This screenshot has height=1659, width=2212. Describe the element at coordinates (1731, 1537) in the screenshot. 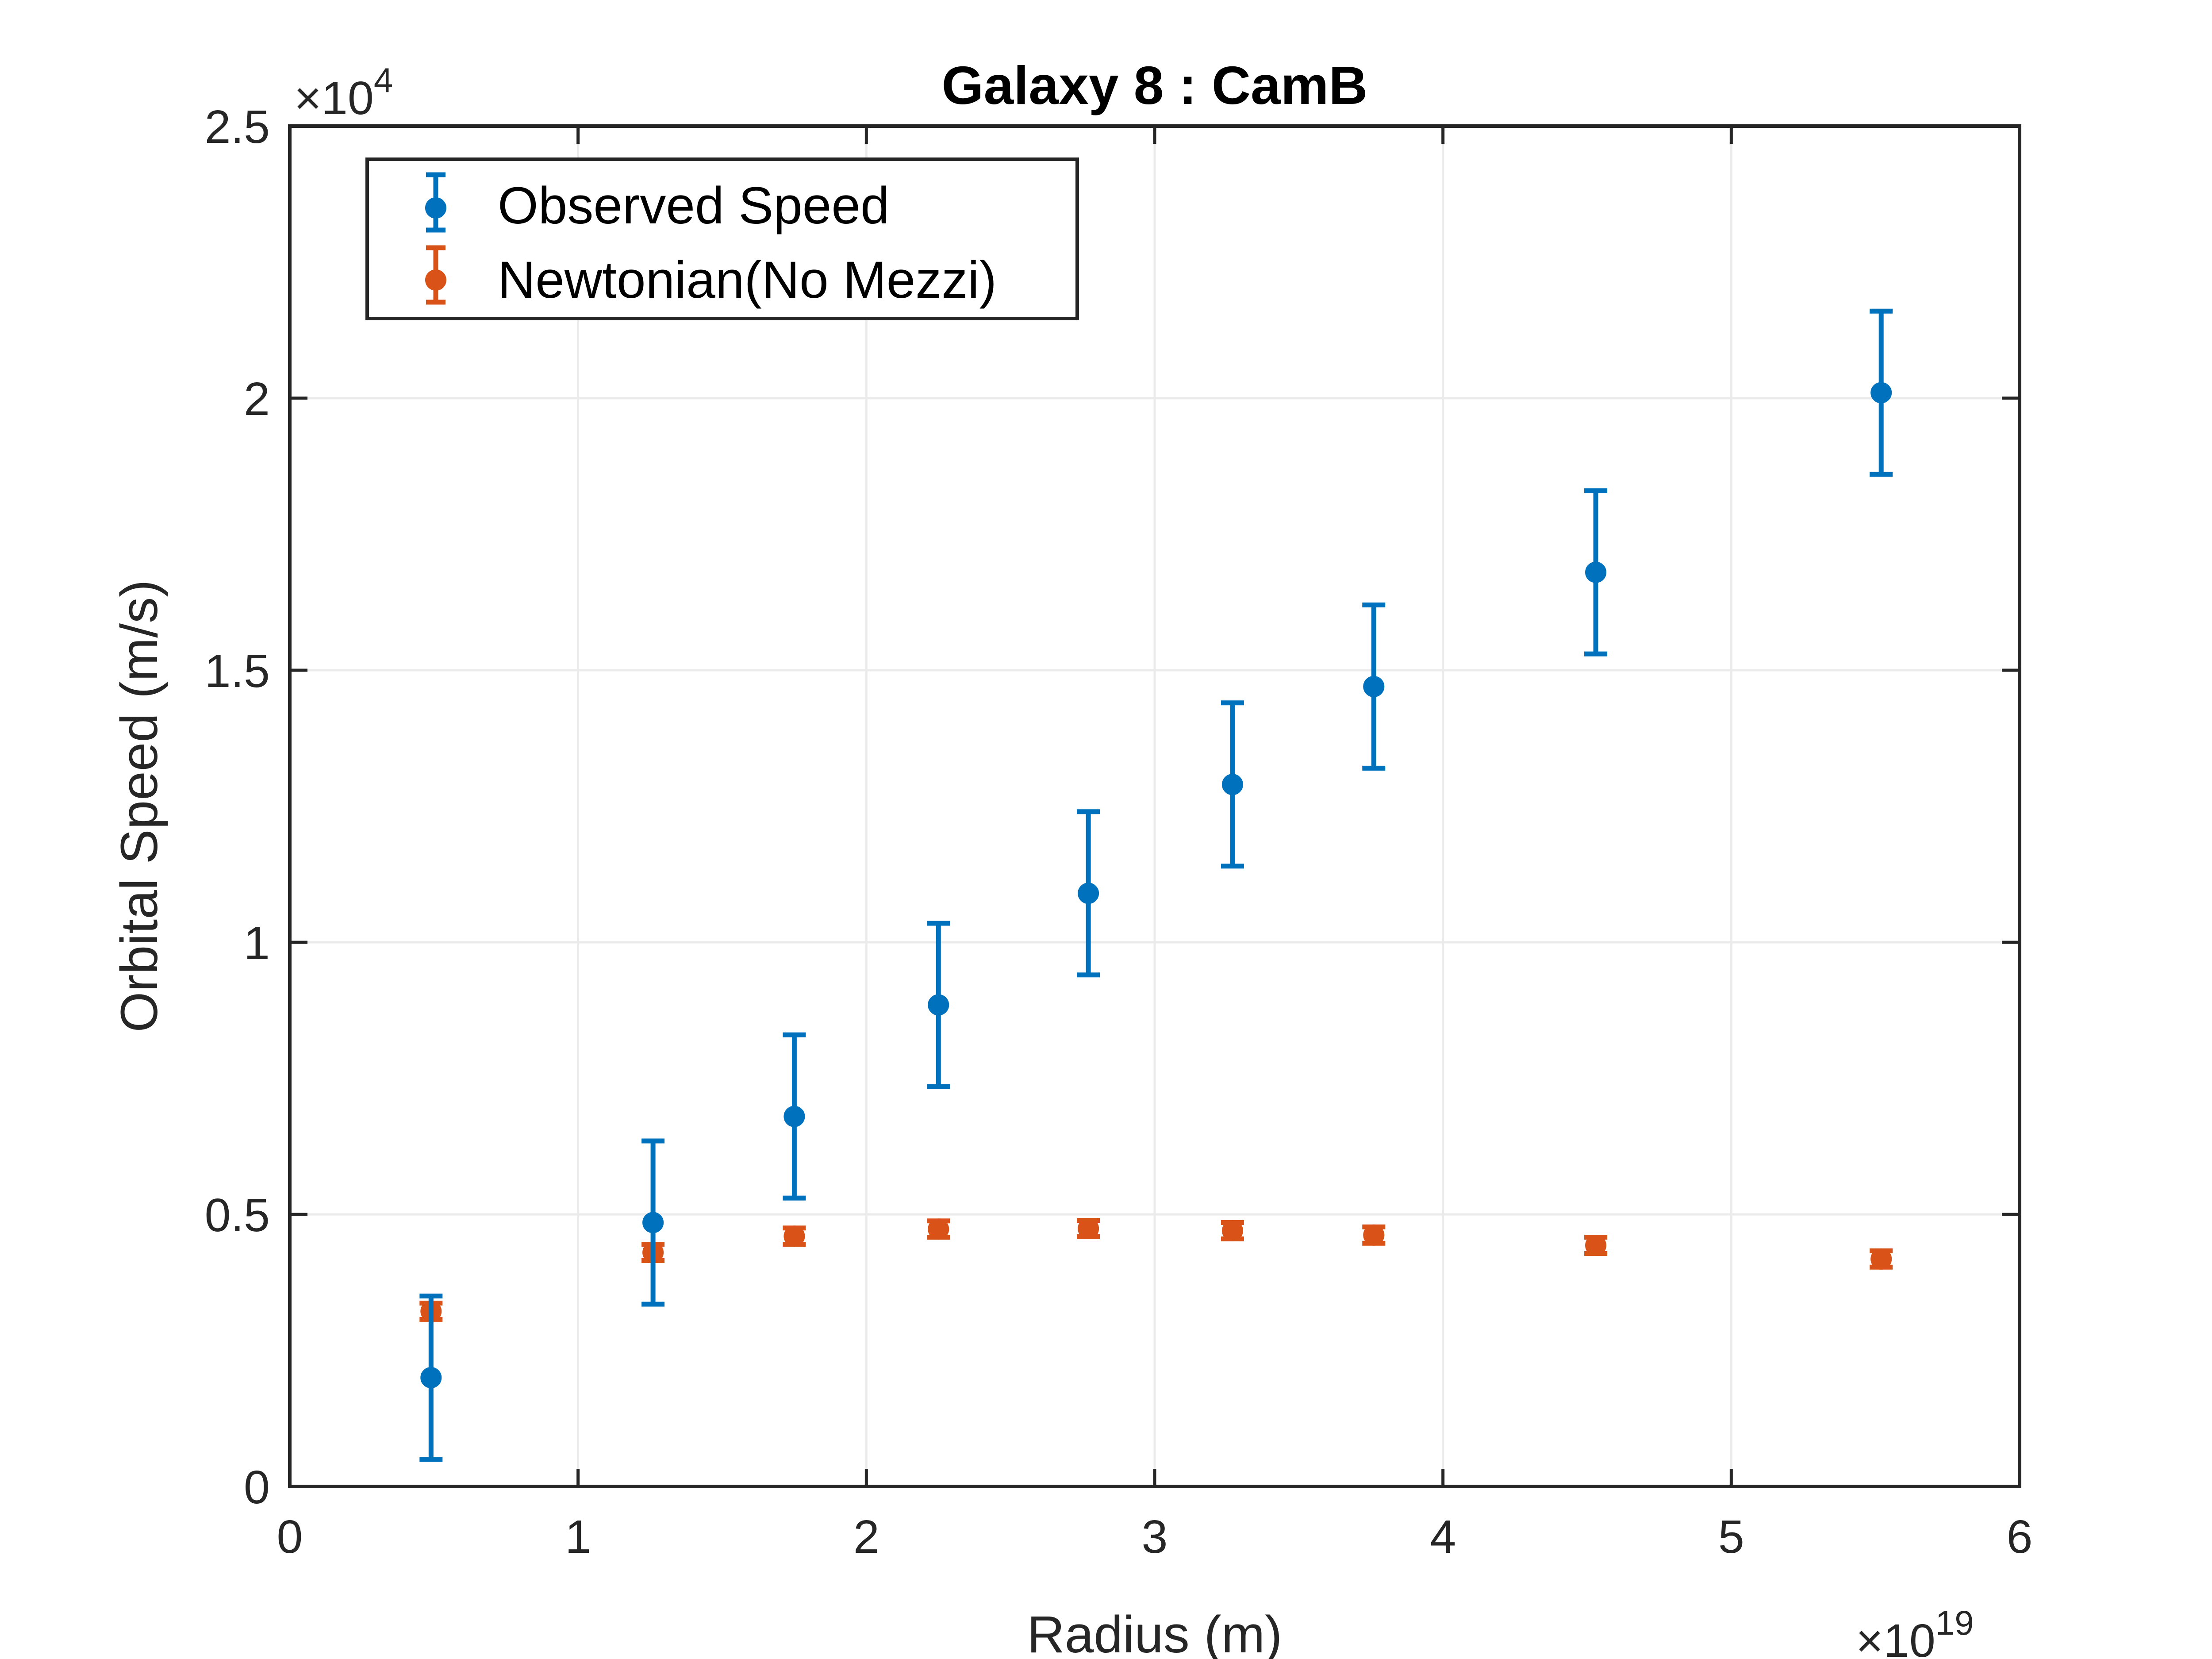

I see `x-tick-label: 5` at that location.